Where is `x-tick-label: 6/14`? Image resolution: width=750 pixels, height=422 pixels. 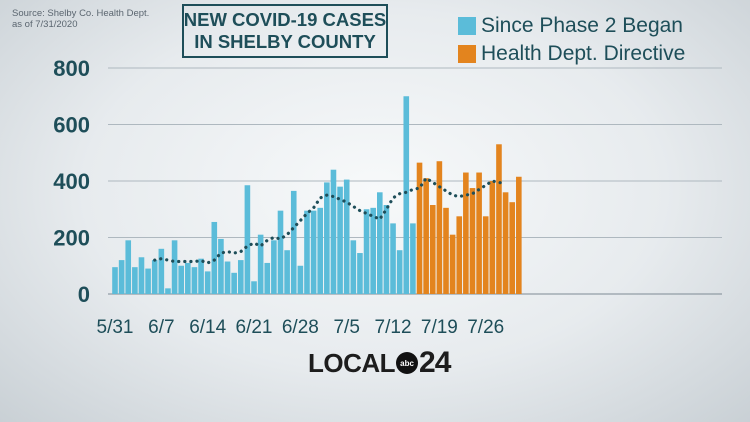
x-tick-label: 6/14 is located at coordinates (207, 327).